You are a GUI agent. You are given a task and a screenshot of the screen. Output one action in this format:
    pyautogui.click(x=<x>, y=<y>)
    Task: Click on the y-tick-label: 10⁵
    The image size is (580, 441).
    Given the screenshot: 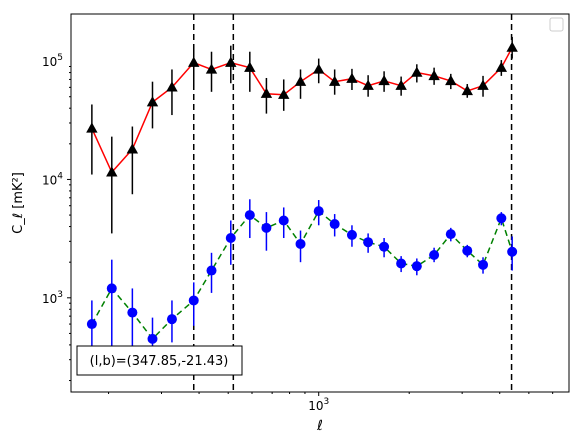 What is the action you would take?
    pyautogui.click(x=52, y=61)
    